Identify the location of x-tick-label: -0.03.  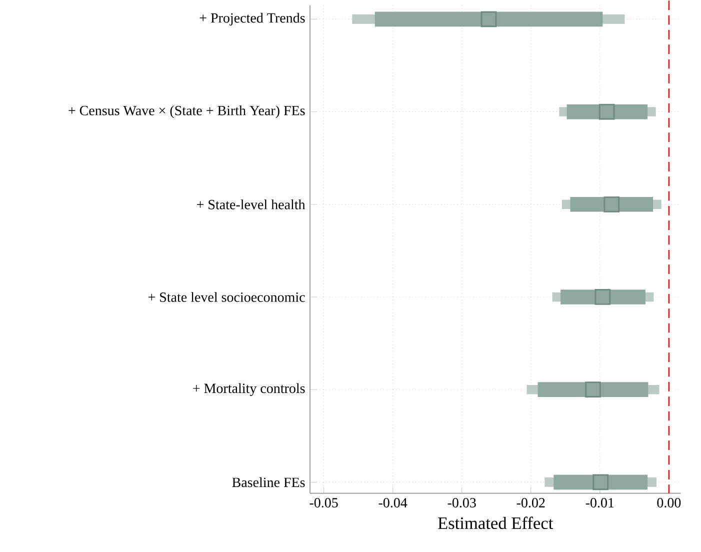
(462, 503).